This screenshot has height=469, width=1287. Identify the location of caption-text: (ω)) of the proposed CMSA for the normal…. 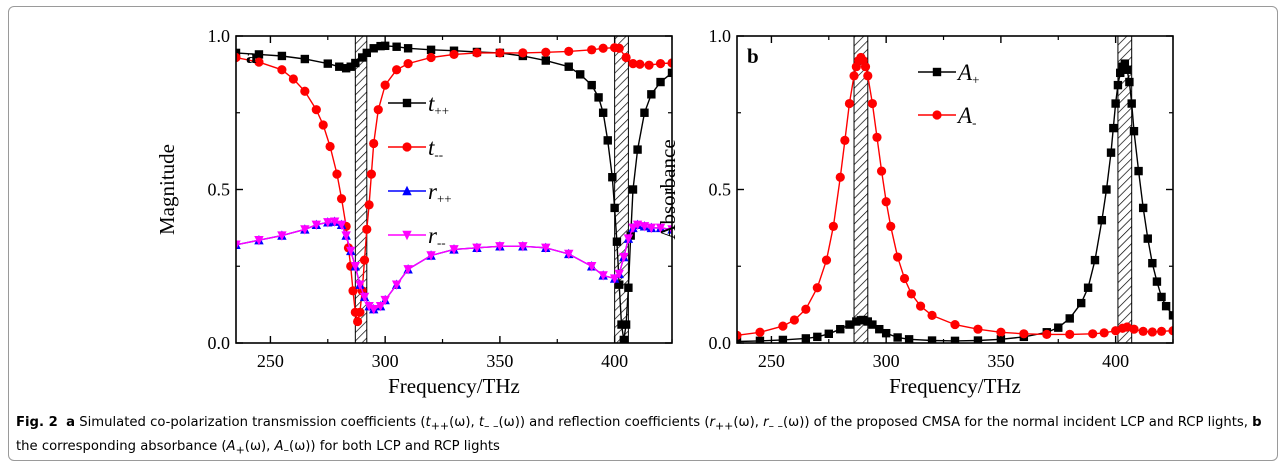
(1018, 422).